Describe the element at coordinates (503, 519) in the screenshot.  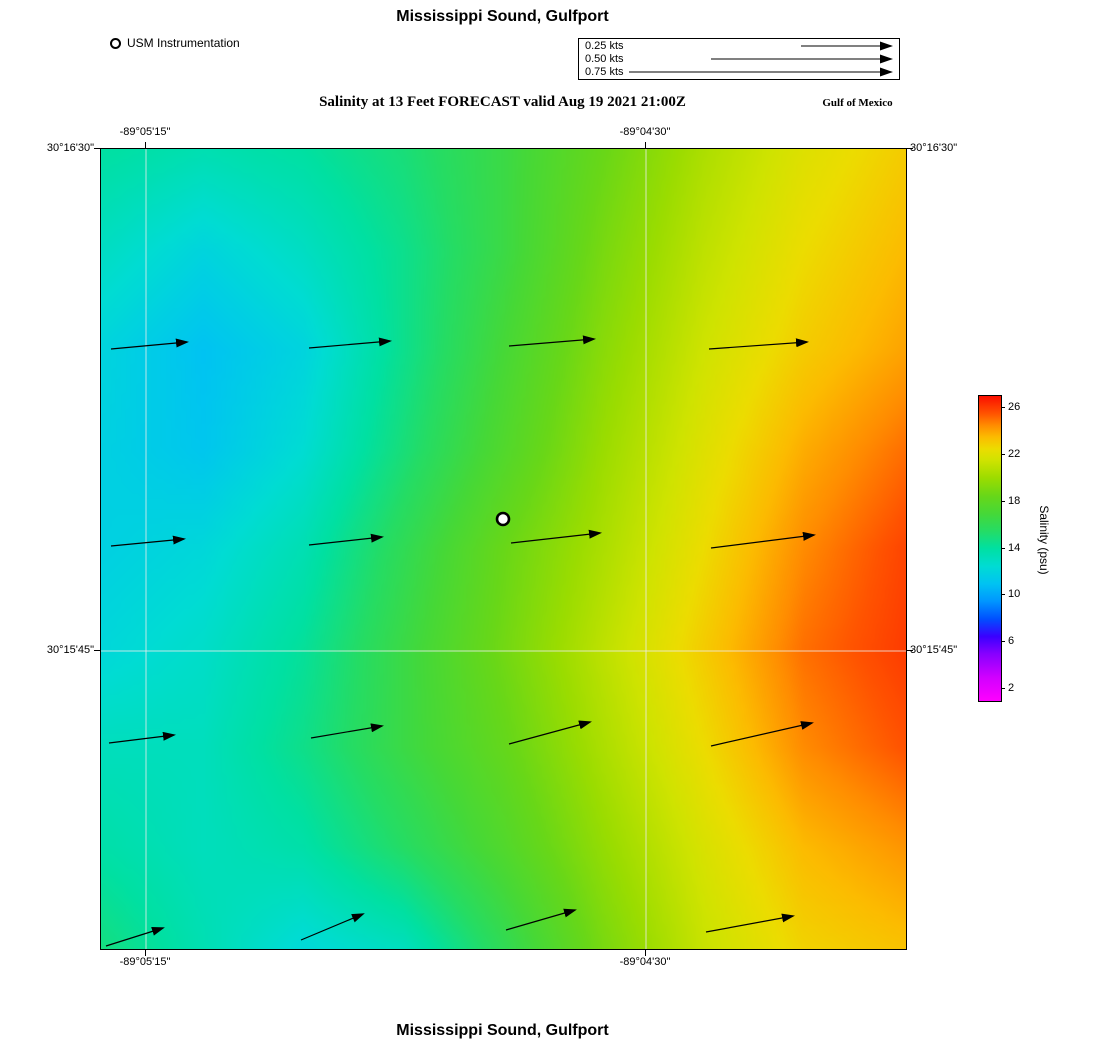
I see `station-marker-icon` at that location.